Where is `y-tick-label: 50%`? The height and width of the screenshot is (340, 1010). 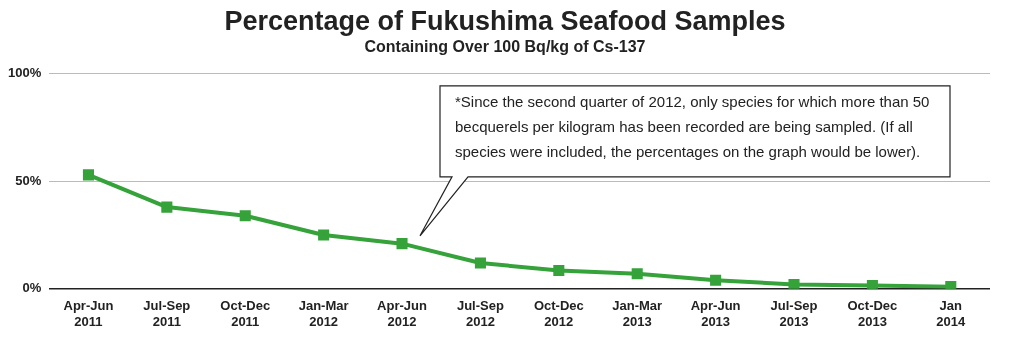 y-tick-label: 50% is located at coordinates (28, 180).